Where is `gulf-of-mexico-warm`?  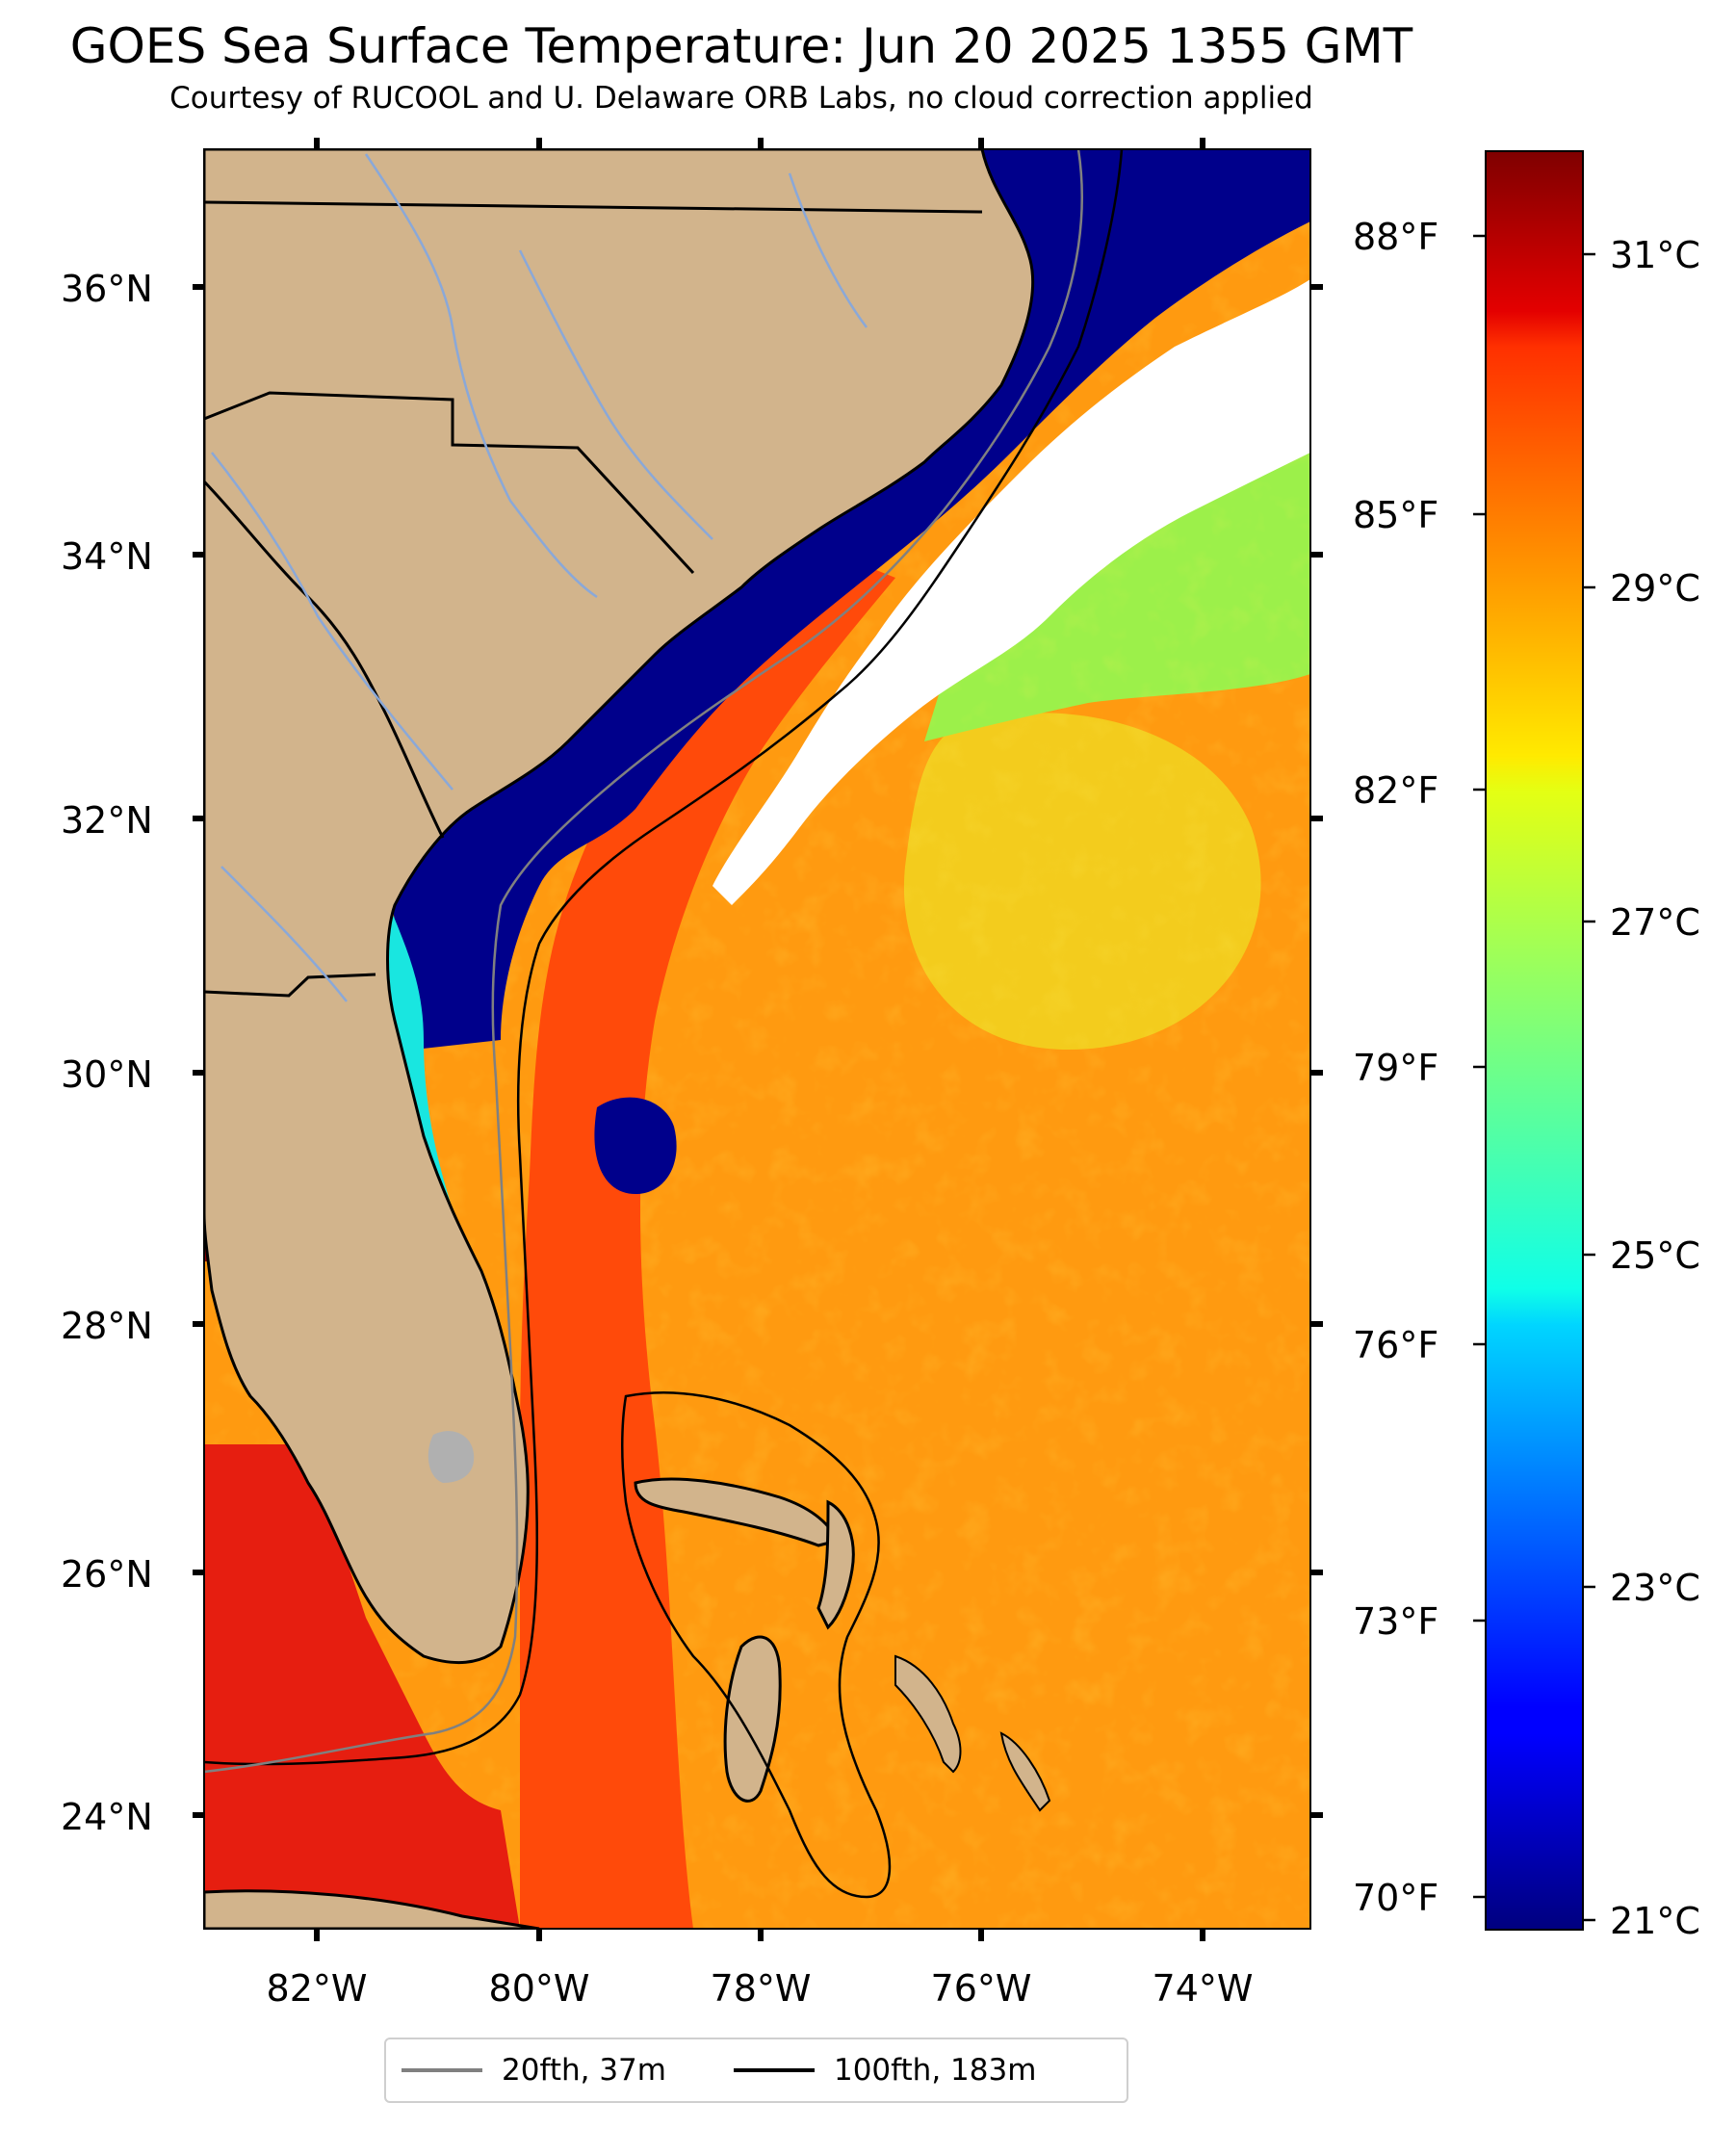 gulf-of-mexico-warm is located at coordinates (362, 1686).